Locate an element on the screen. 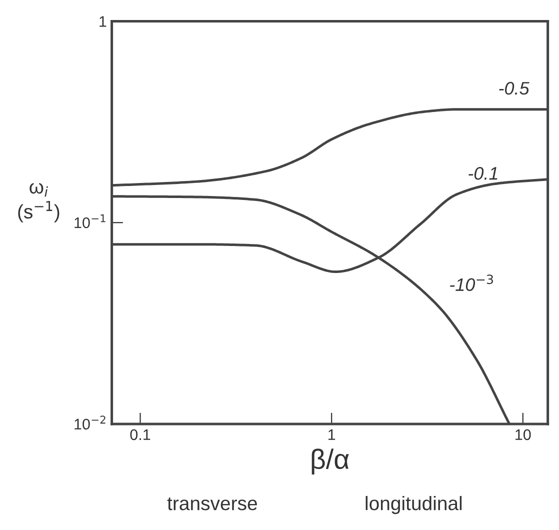  x-tick-label: 1 is located at coordinates (332, 434).